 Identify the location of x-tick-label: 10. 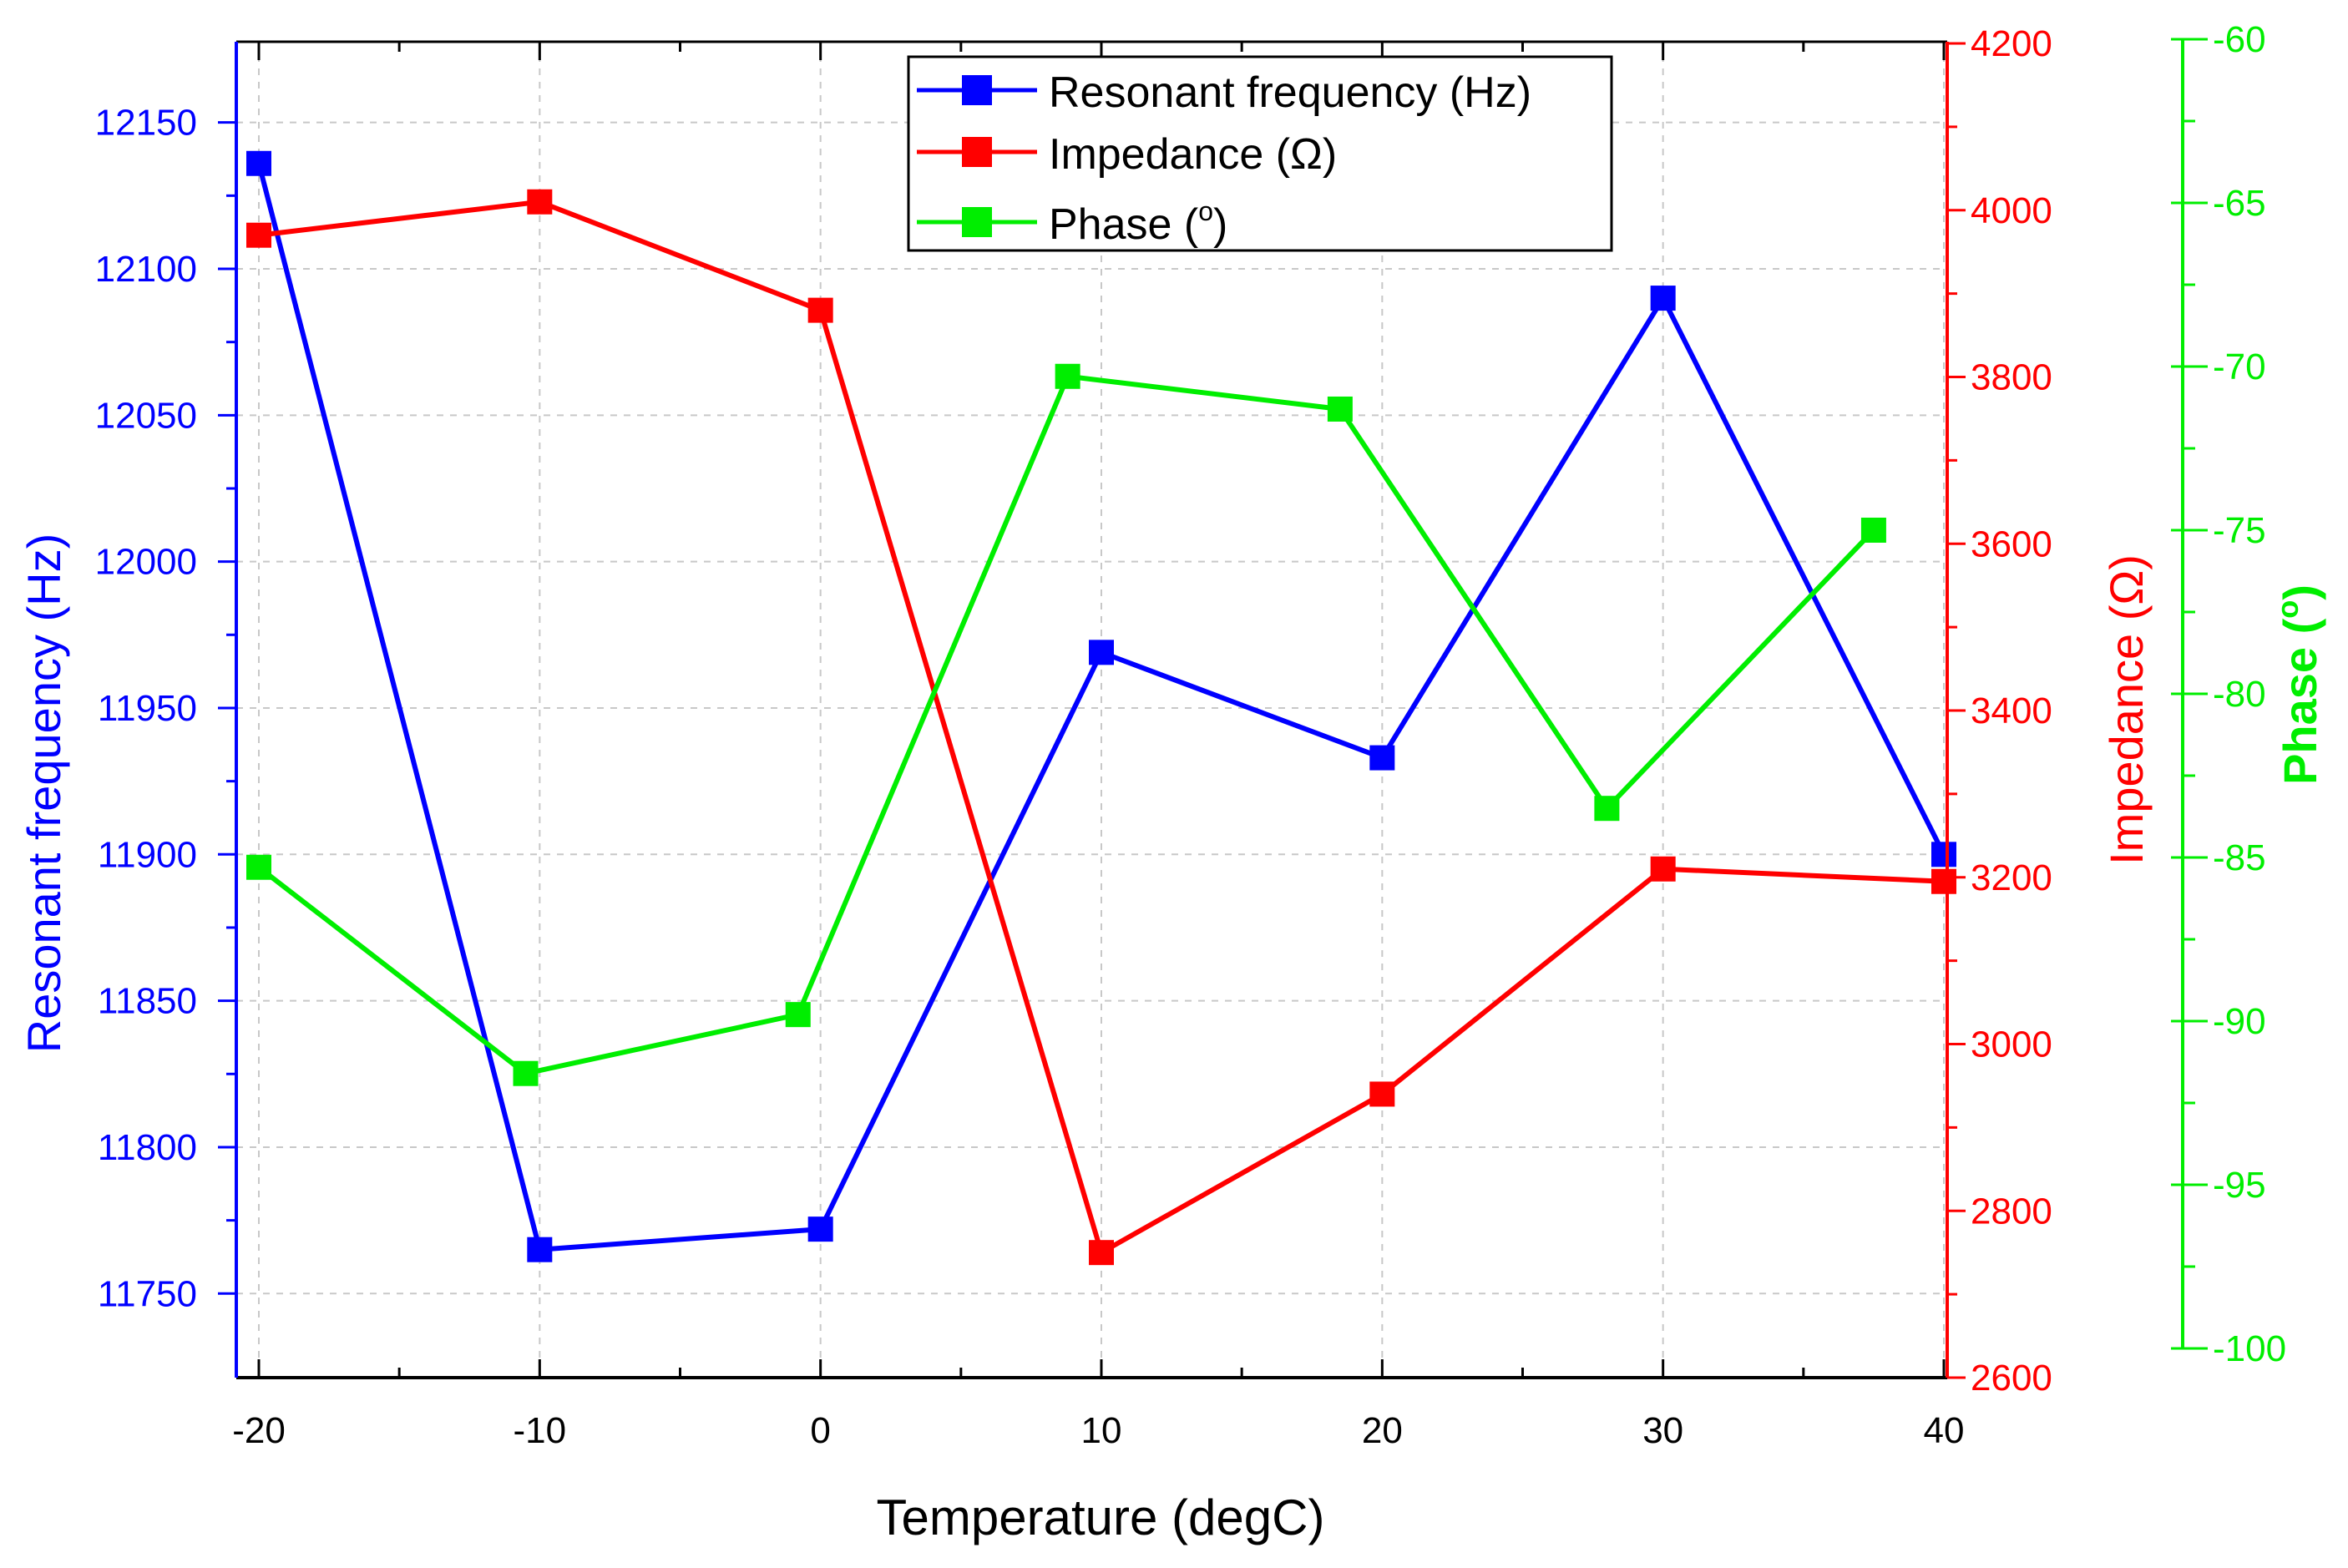
(1101, 1430).